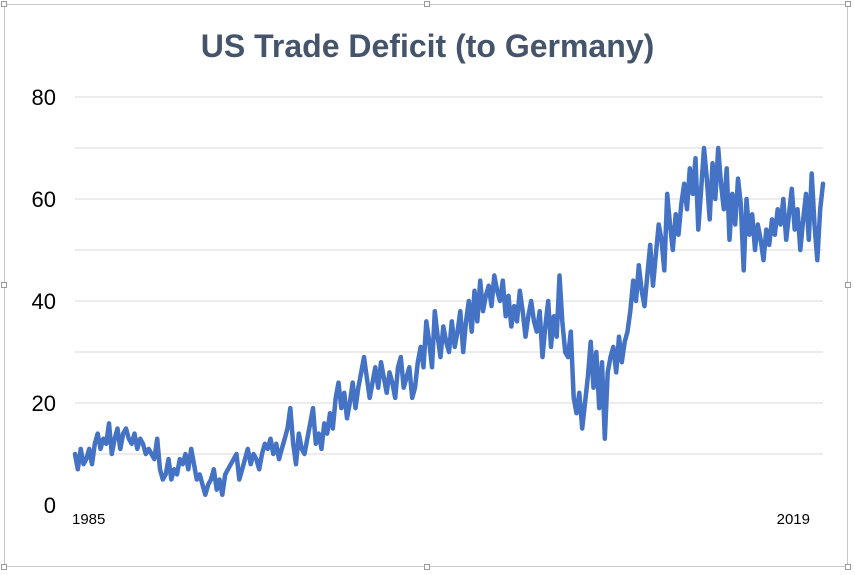 This screenshot has height=575, width=855. I want to click on x-tick-label-end: 2019, so click(793, 519).